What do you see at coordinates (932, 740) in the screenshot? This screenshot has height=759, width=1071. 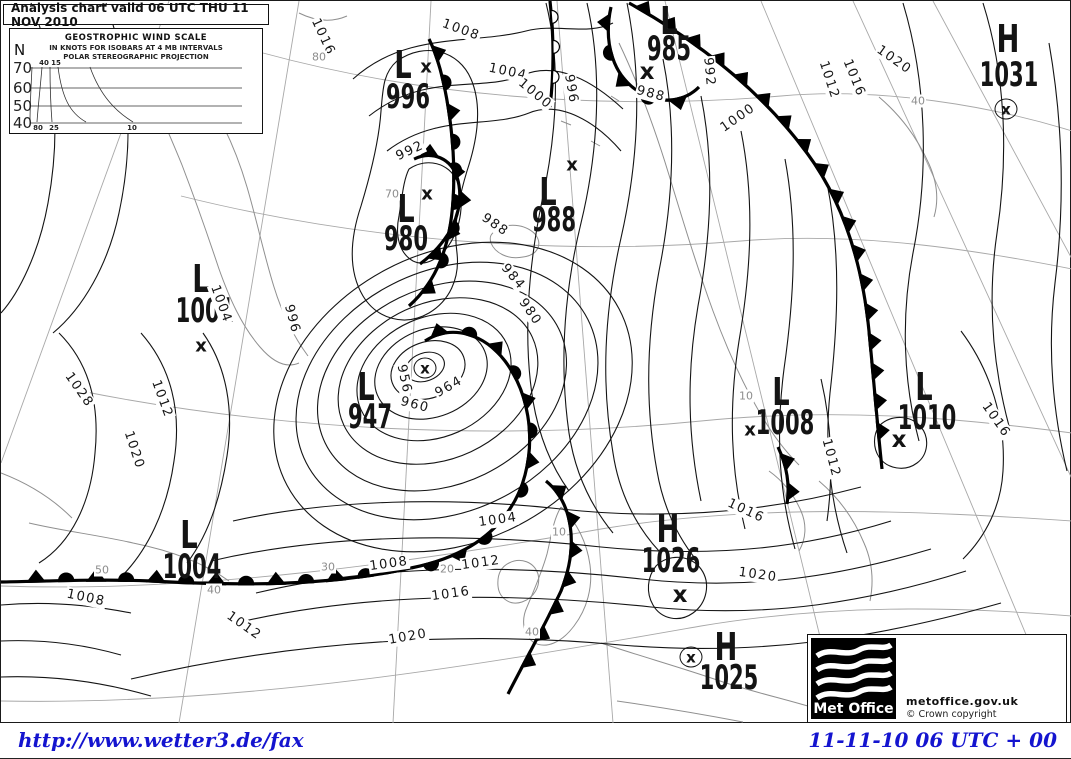 I see `chart-datetime: 11-11-10 06 UTC + 00` at bounding box center [932, 740].